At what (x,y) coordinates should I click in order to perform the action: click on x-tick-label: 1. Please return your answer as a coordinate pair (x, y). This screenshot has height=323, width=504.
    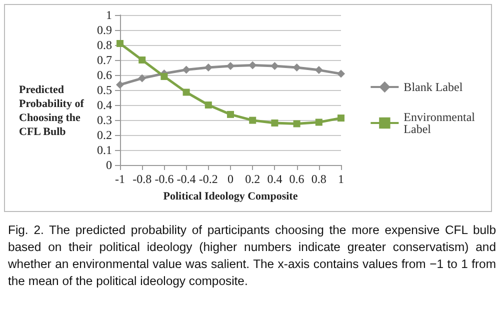
    Looking at the image, I should click on (341, 179).